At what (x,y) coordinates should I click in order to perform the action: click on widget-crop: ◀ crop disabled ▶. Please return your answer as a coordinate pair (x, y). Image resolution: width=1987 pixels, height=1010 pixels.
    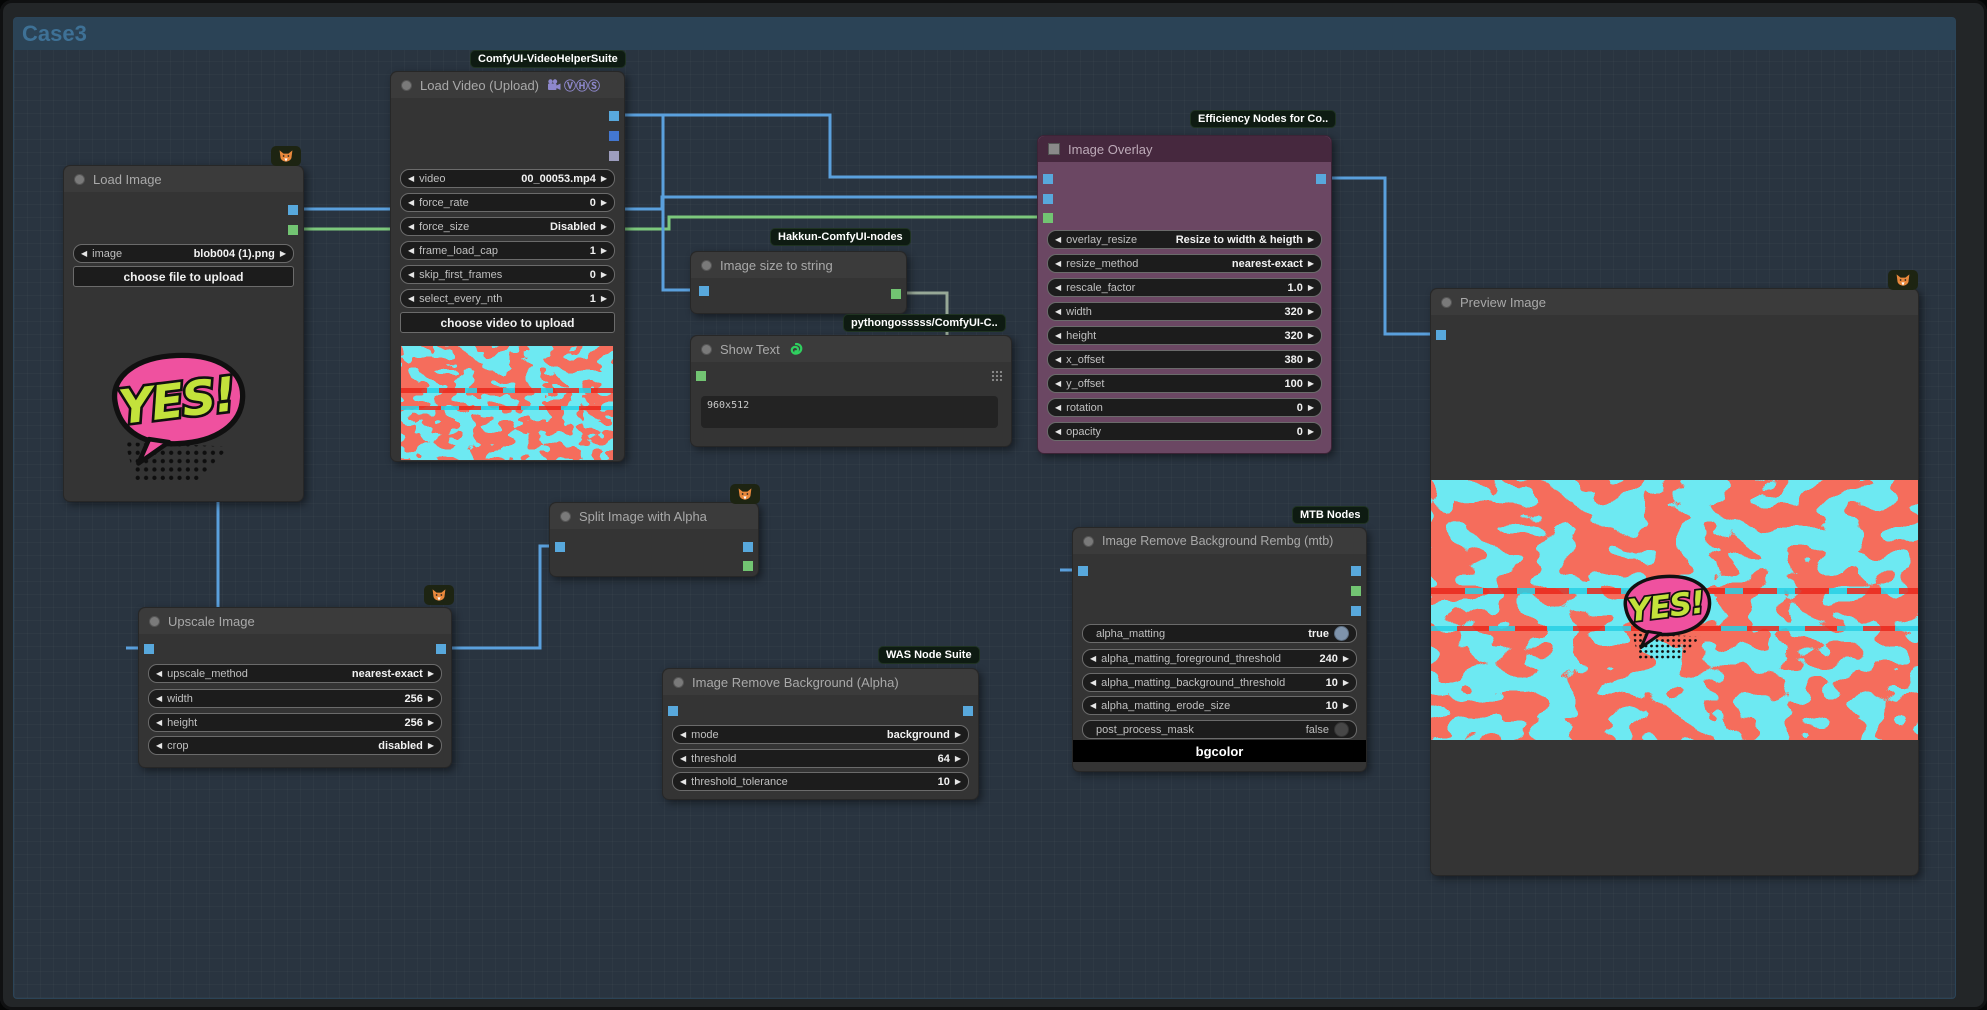
    Looking at the image, I should click on (295, 745).